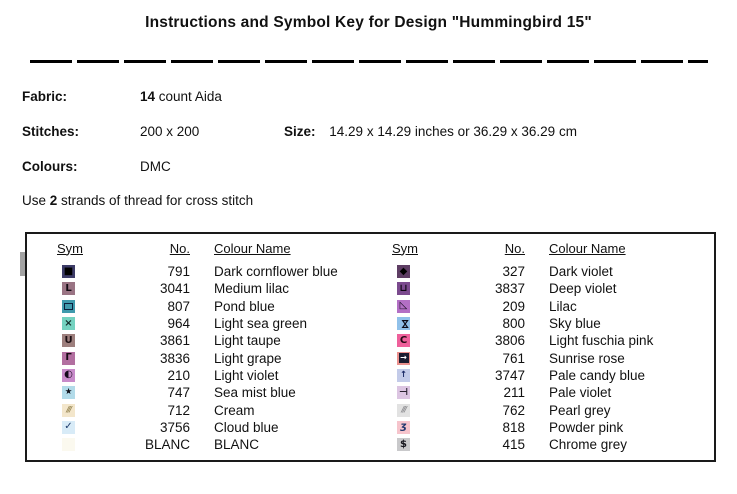 Image resolution: width=737 pixels, height=494 pixels. I want to click on symbol-glyph: ■, so click(68, 271).